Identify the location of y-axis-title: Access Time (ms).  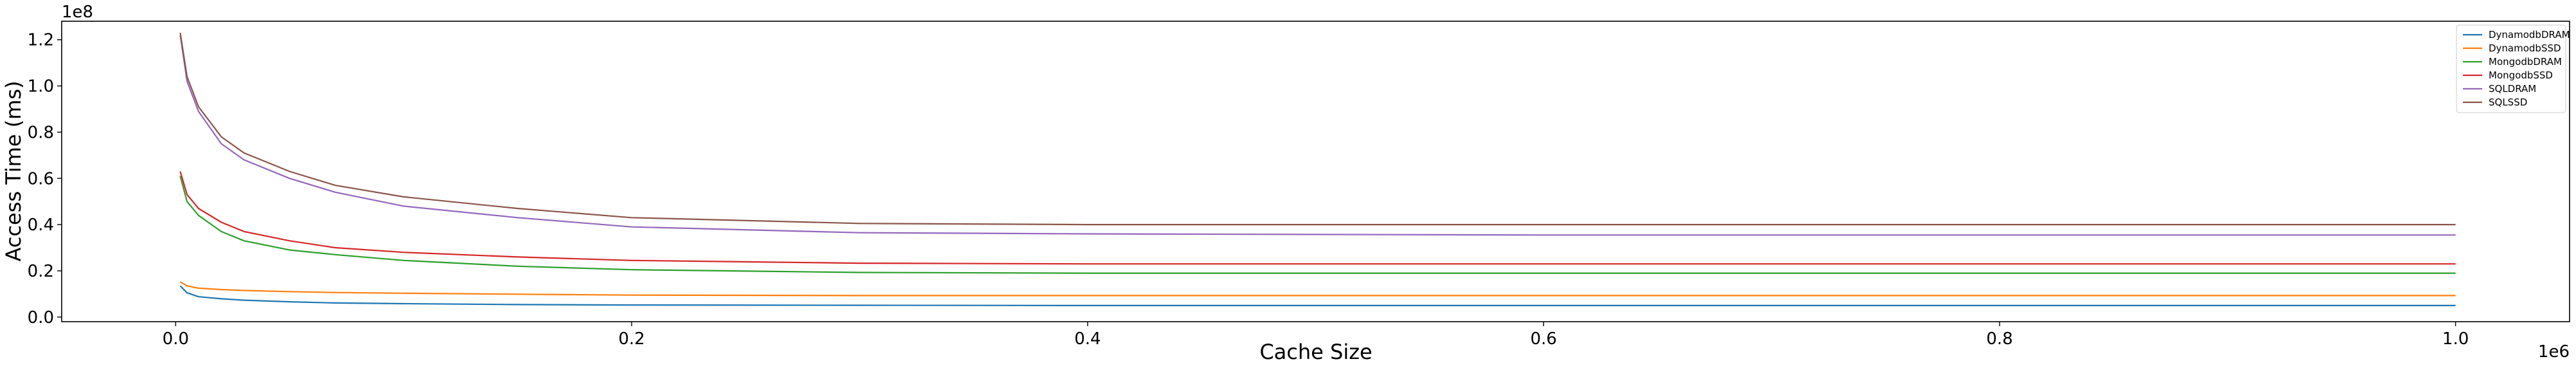
(14, 170).